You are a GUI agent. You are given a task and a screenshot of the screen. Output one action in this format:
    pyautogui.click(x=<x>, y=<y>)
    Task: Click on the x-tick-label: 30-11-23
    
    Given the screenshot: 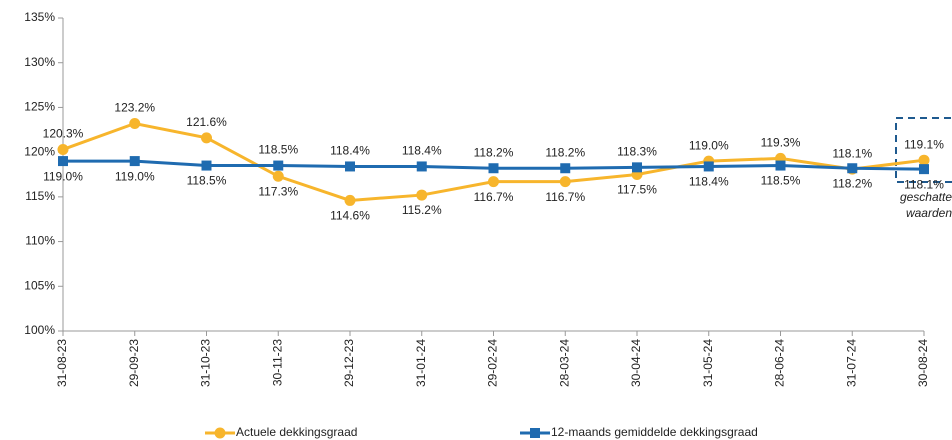 What is the action you would take?
    pyautogui.click(x=277, y=362)
    